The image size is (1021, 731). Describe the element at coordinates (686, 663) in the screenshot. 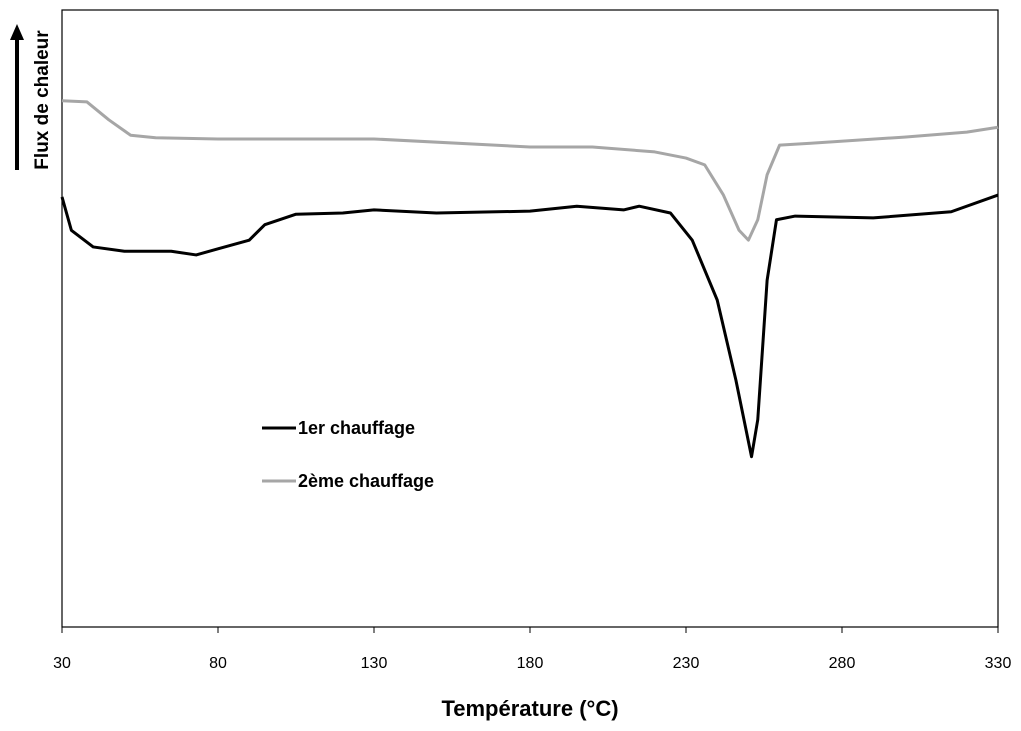

I see `x-tick-label: 230` at that location.